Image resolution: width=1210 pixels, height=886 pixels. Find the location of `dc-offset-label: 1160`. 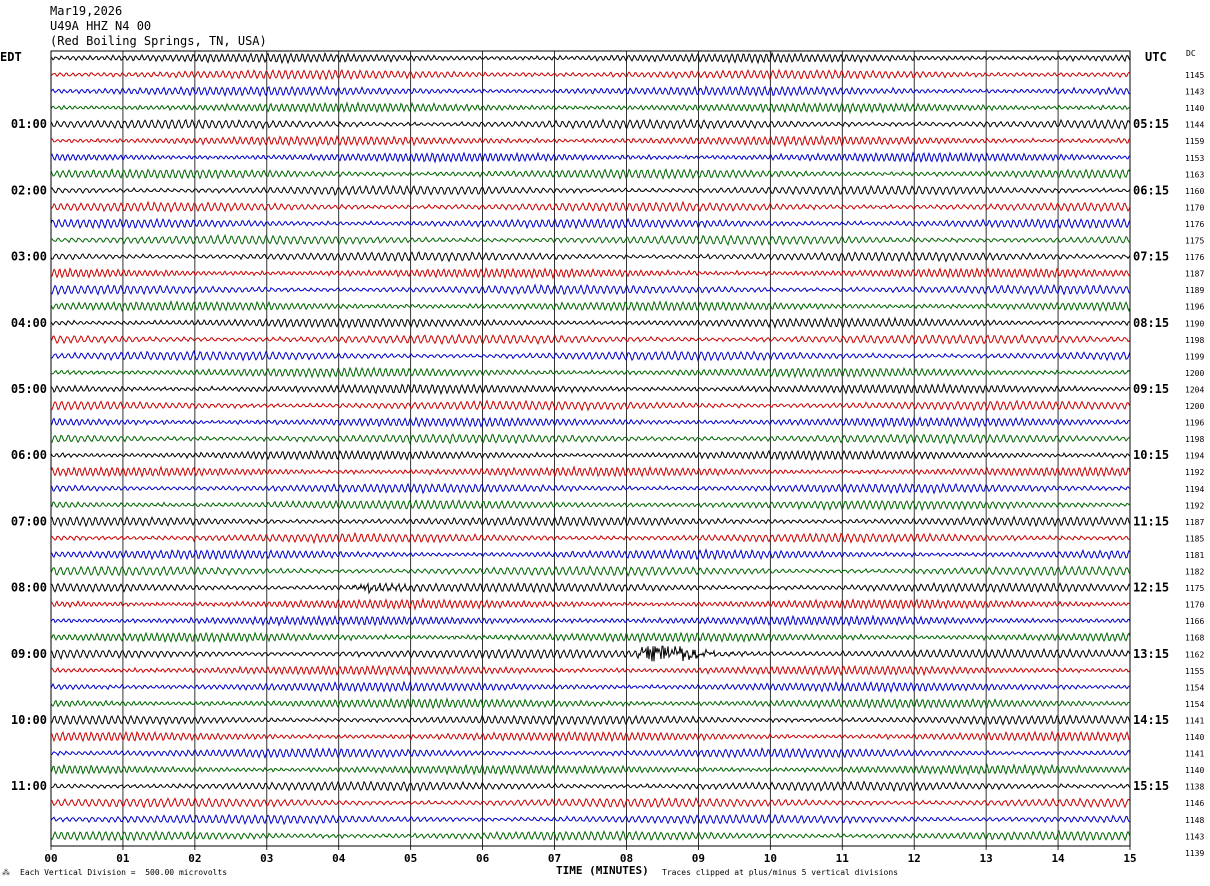

dc-offset-label: 1160 is located at coordinates (1194, 191).